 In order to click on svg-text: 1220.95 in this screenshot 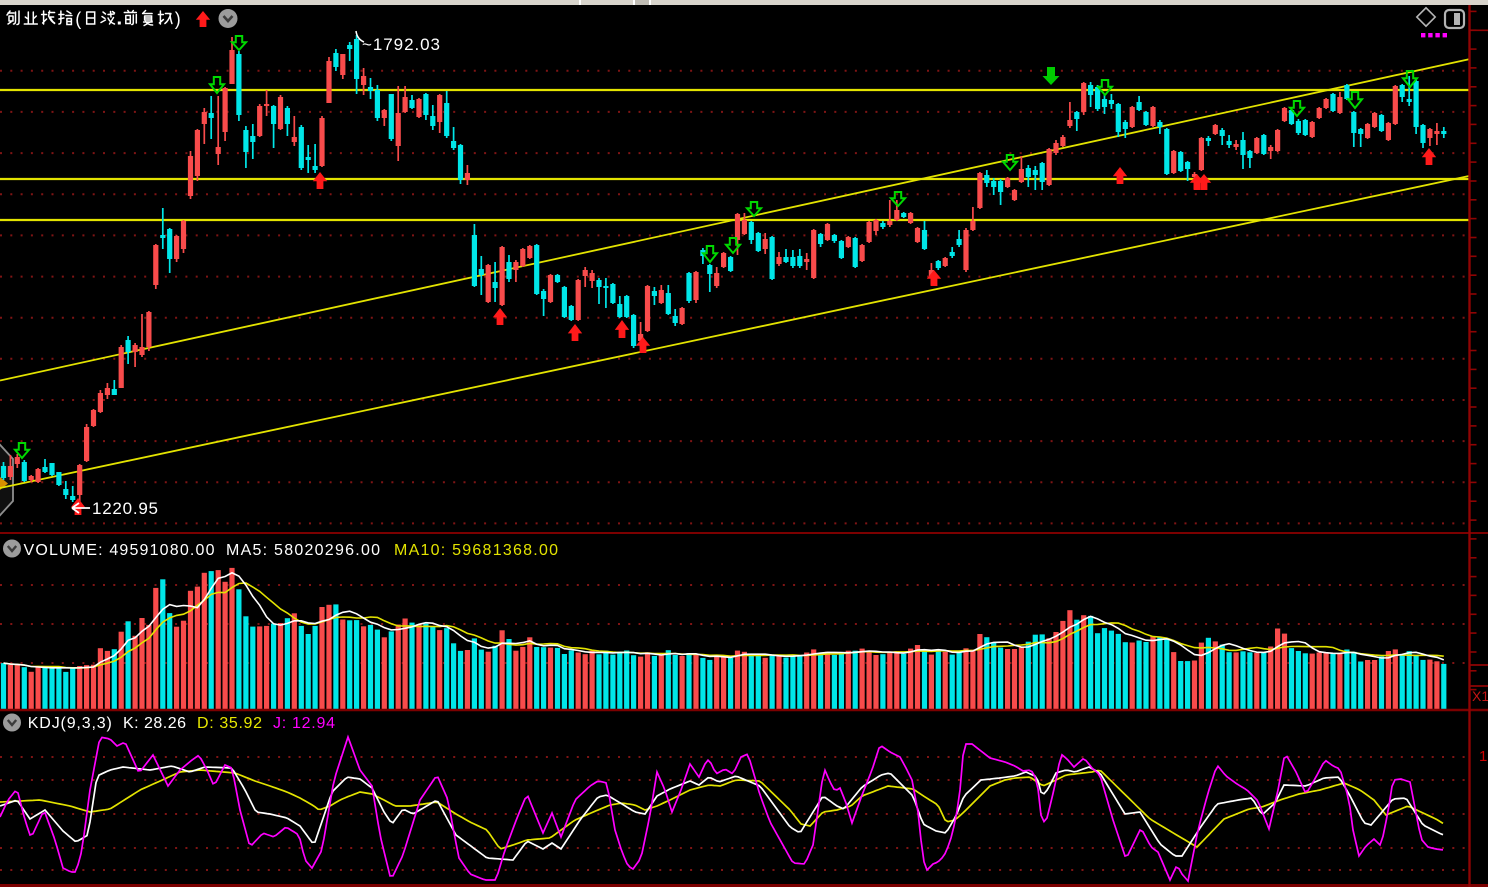, I will do `click(125, 508)`.